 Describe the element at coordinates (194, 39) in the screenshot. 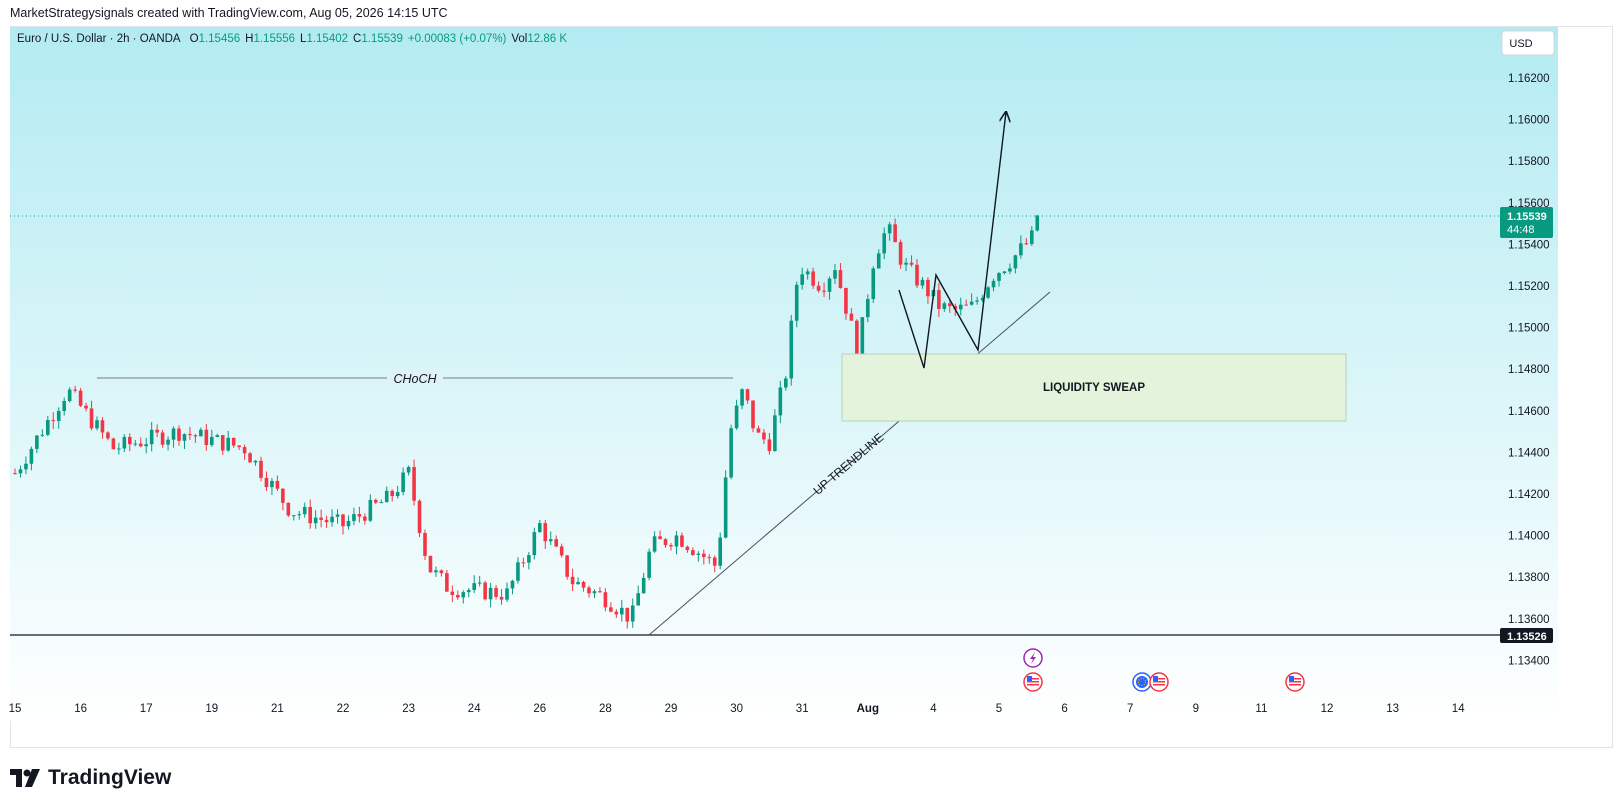

I see `open-label: O` at that location.